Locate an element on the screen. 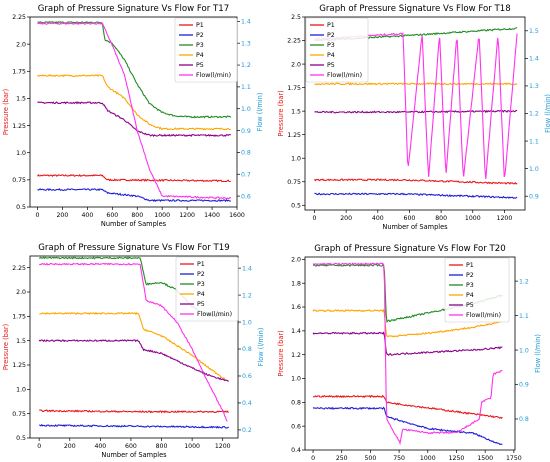 The width and height of the screenshot is (550, 462). y2-tick-label: 0.9 is located at coordinates (534, 196).